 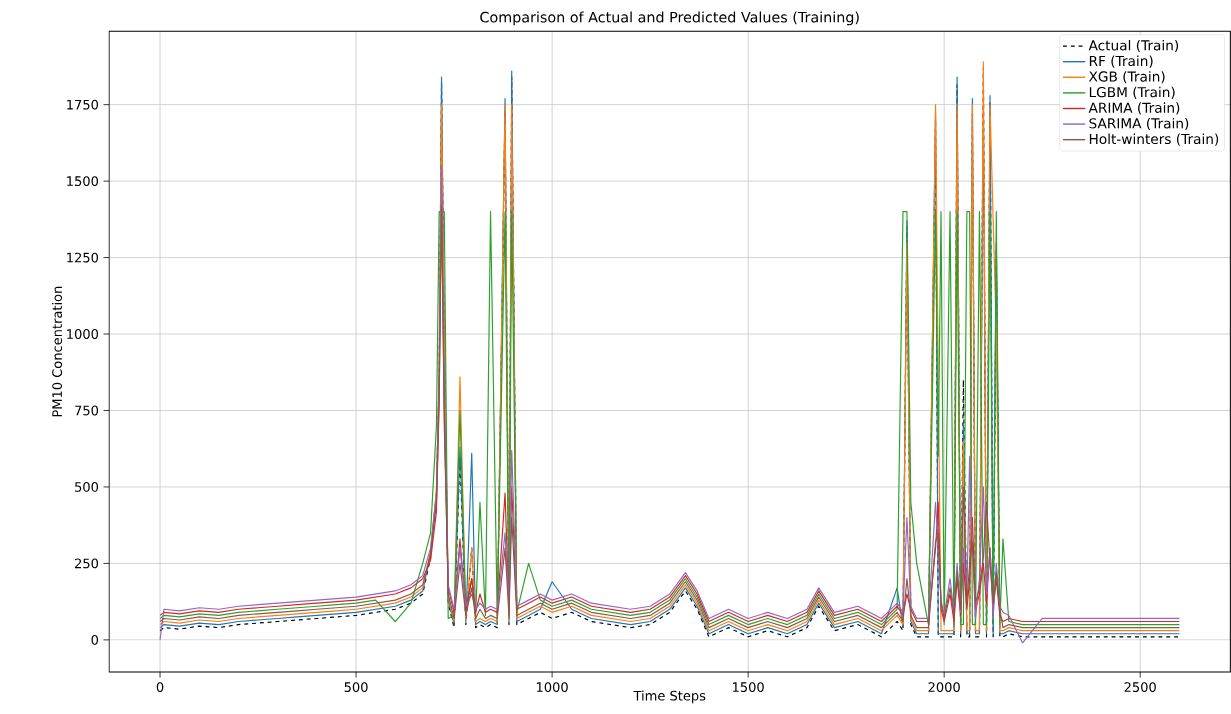 I want to click on legend-label: XGB (Train), so click(x=1126, y=77).